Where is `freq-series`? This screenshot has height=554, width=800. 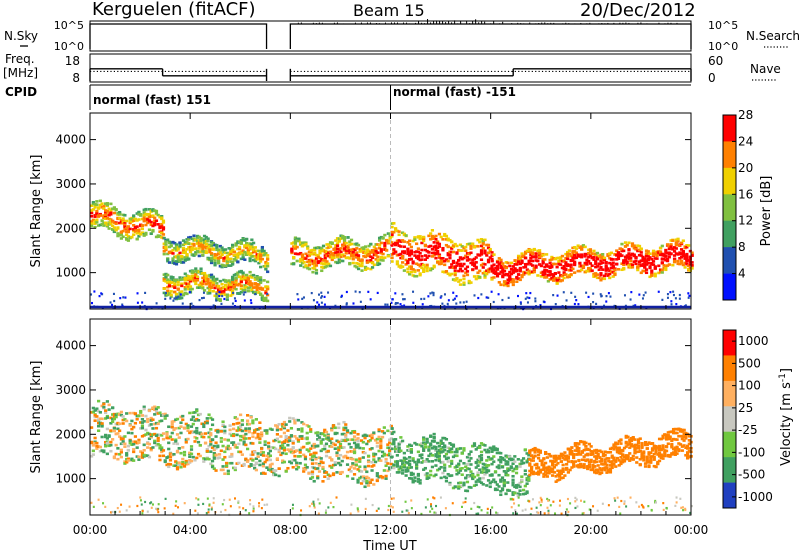
freq-series is located at coordinates (390, 74).